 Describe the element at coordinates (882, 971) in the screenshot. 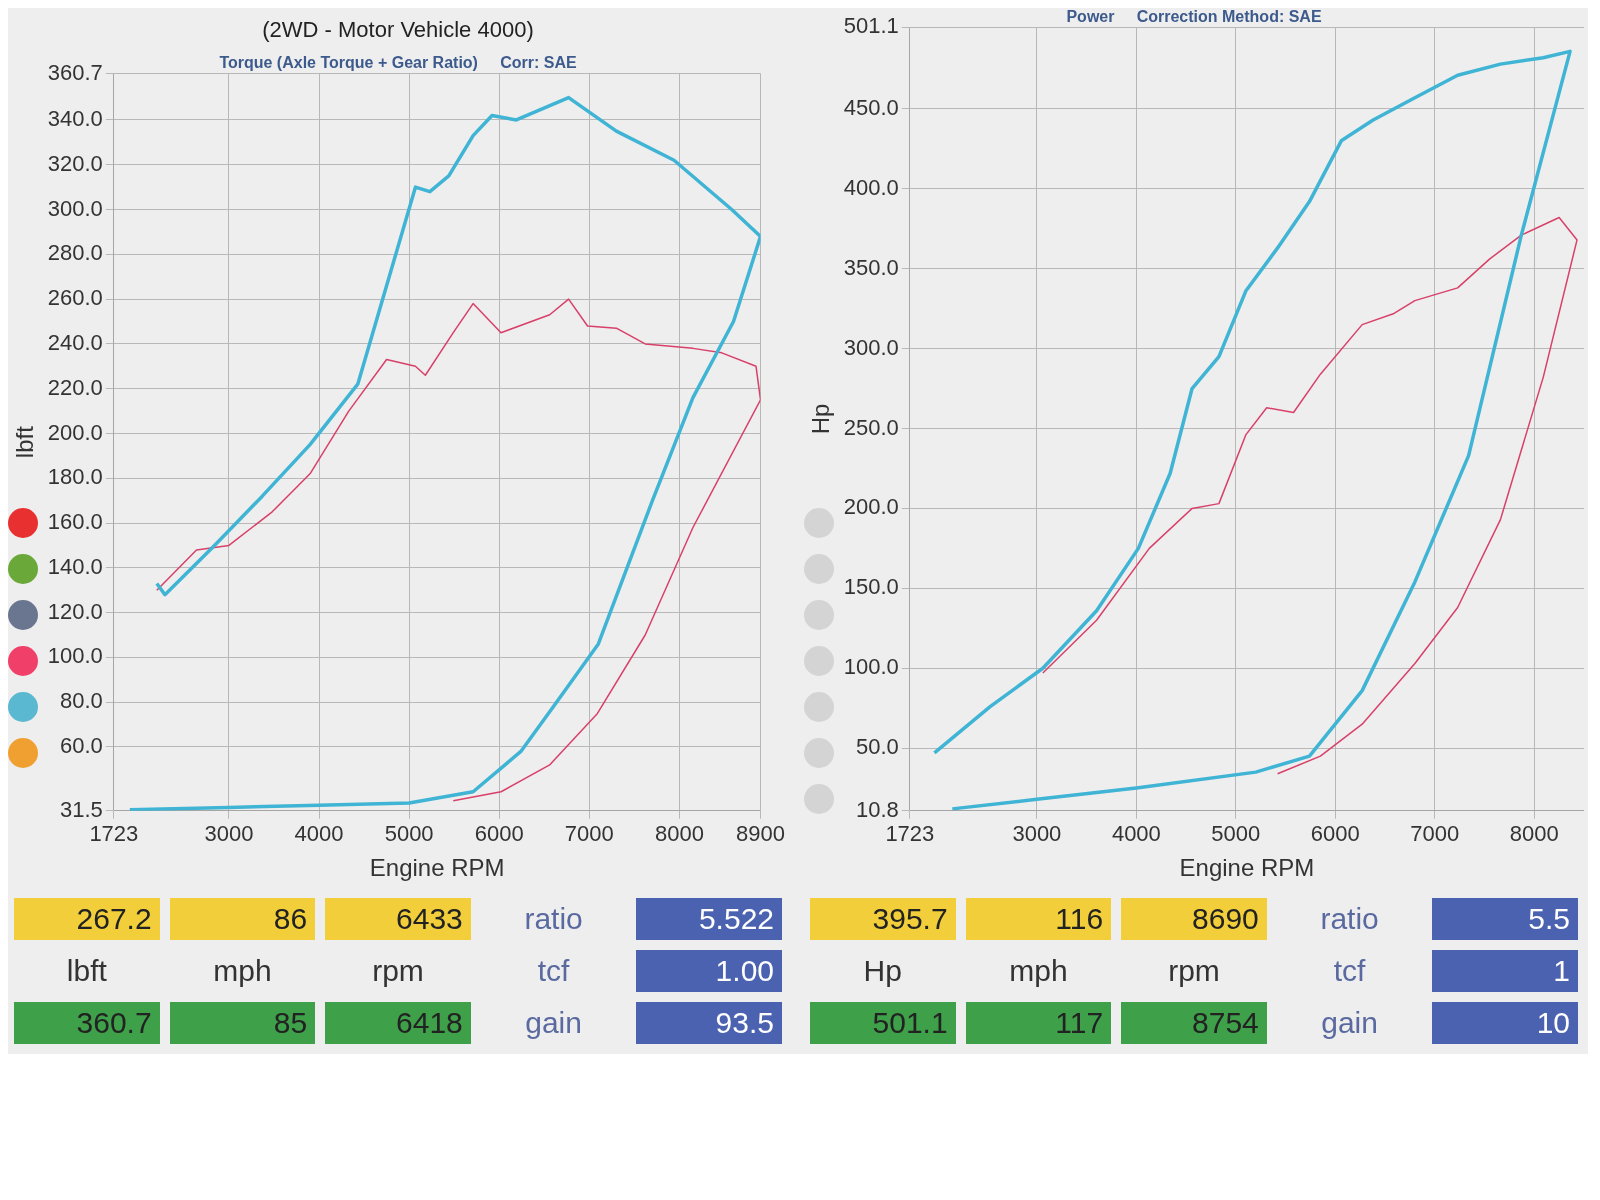

I see `text: Hp` at that location.